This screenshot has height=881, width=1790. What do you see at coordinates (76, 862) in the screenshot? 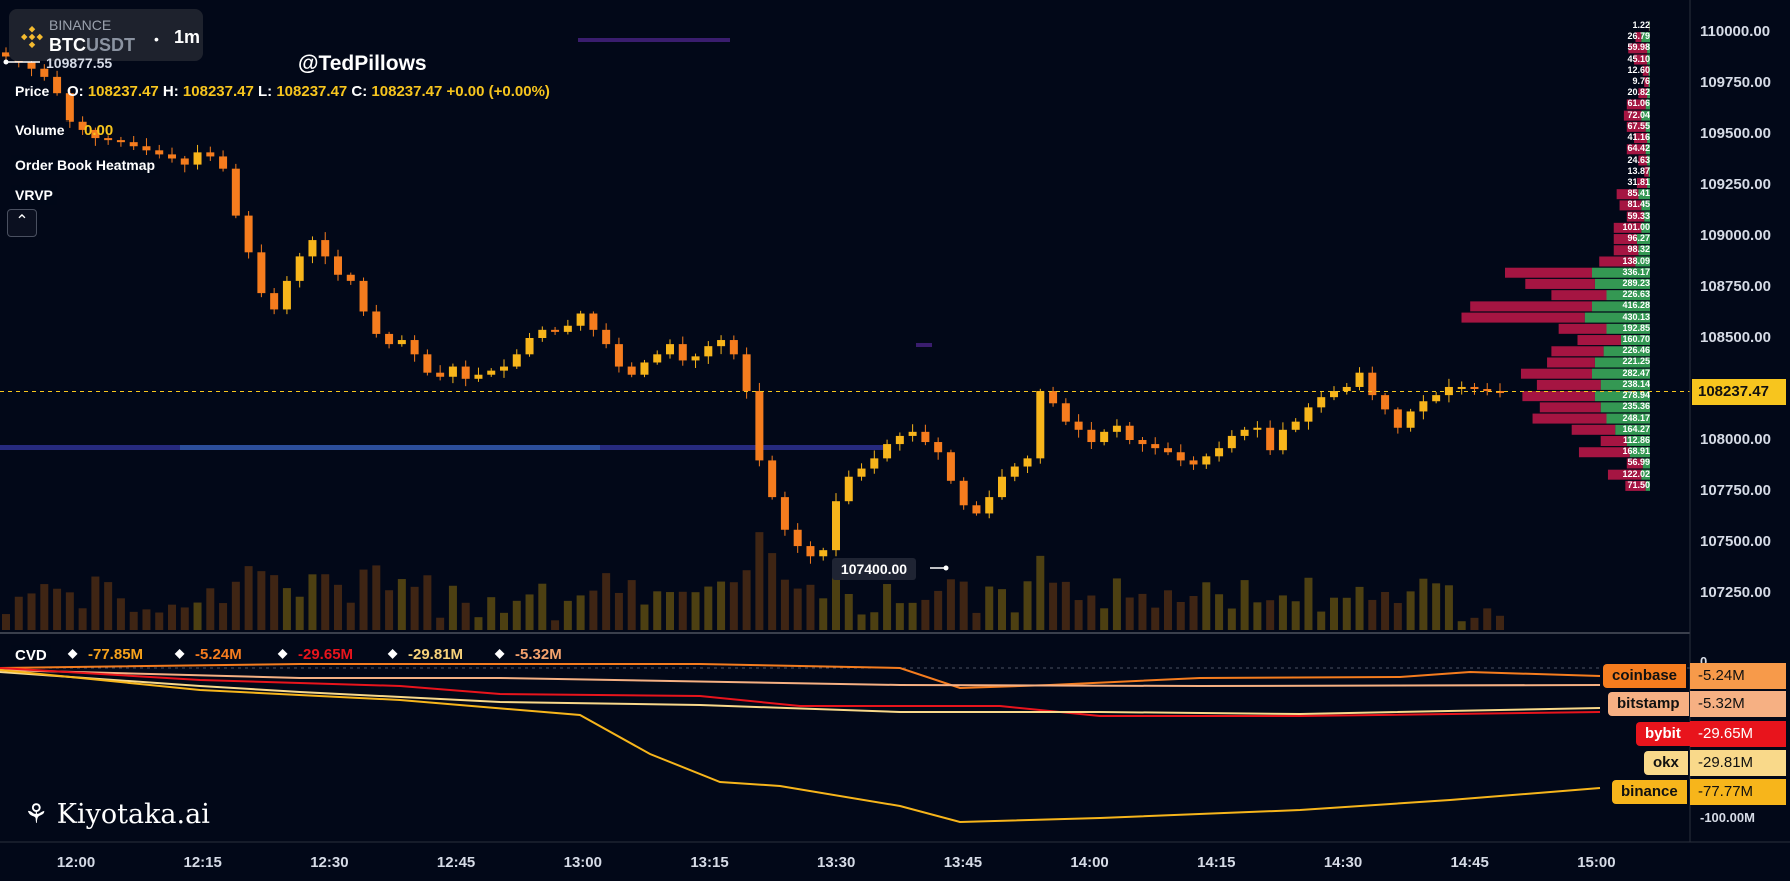
I see `time-axis-label: 12:00` at bounding box center [76, 862].